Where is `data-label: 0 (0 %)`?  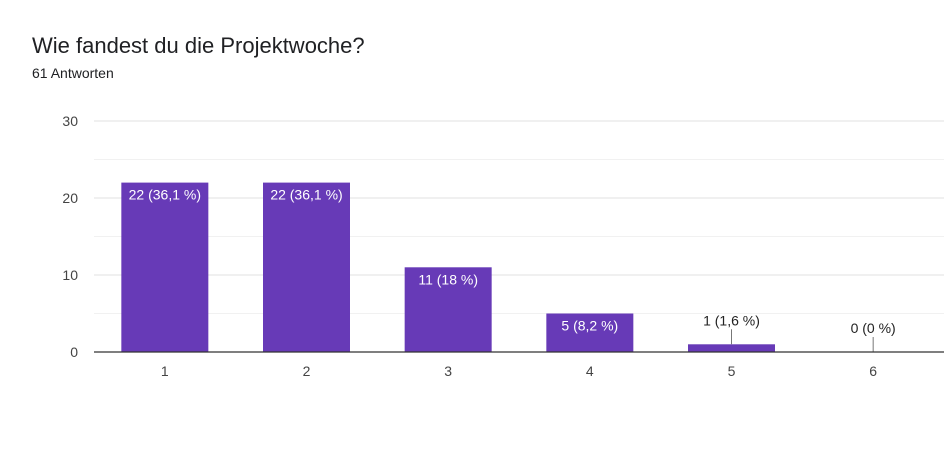
data-label: 0 (0 %) is located at coordinates (873, 328).